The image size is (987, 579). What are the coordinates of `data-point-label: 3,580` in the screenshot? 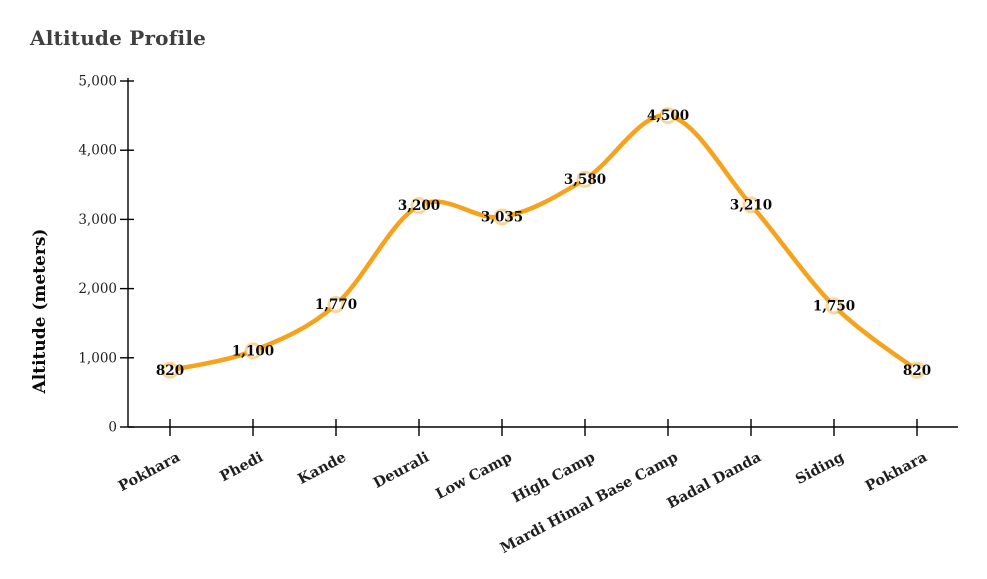 It's located at (585, 180).